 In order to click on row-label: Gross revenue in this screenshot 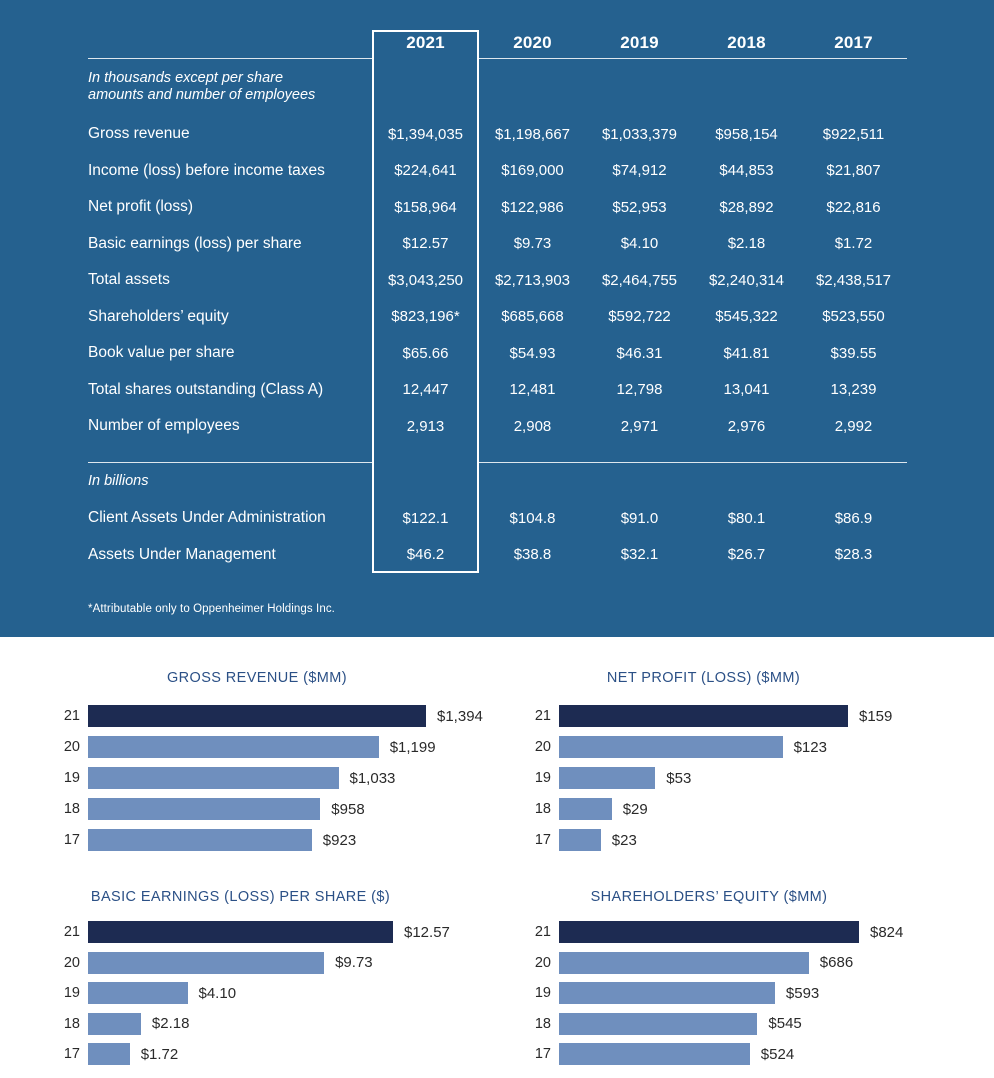, I will do `click(139, 134)`.